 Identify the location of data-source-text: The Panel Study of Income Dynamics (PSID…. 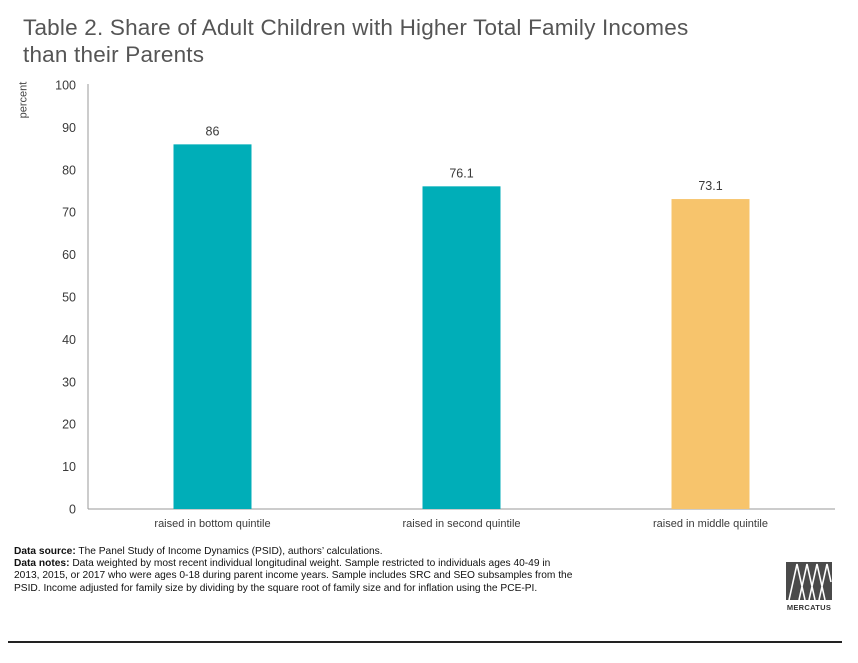
(229, 551).